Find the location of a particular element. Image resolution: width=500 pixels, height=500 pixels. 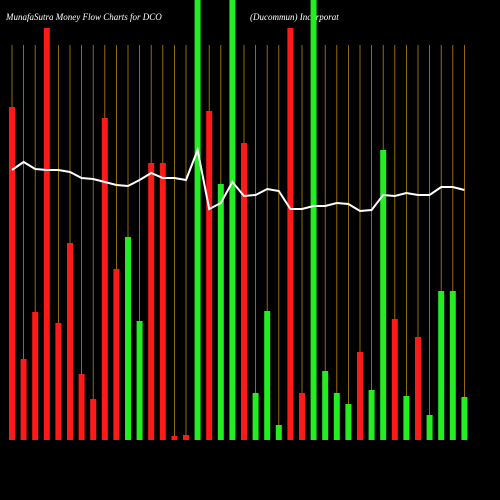

price-line is located at coordinates (238, 179).